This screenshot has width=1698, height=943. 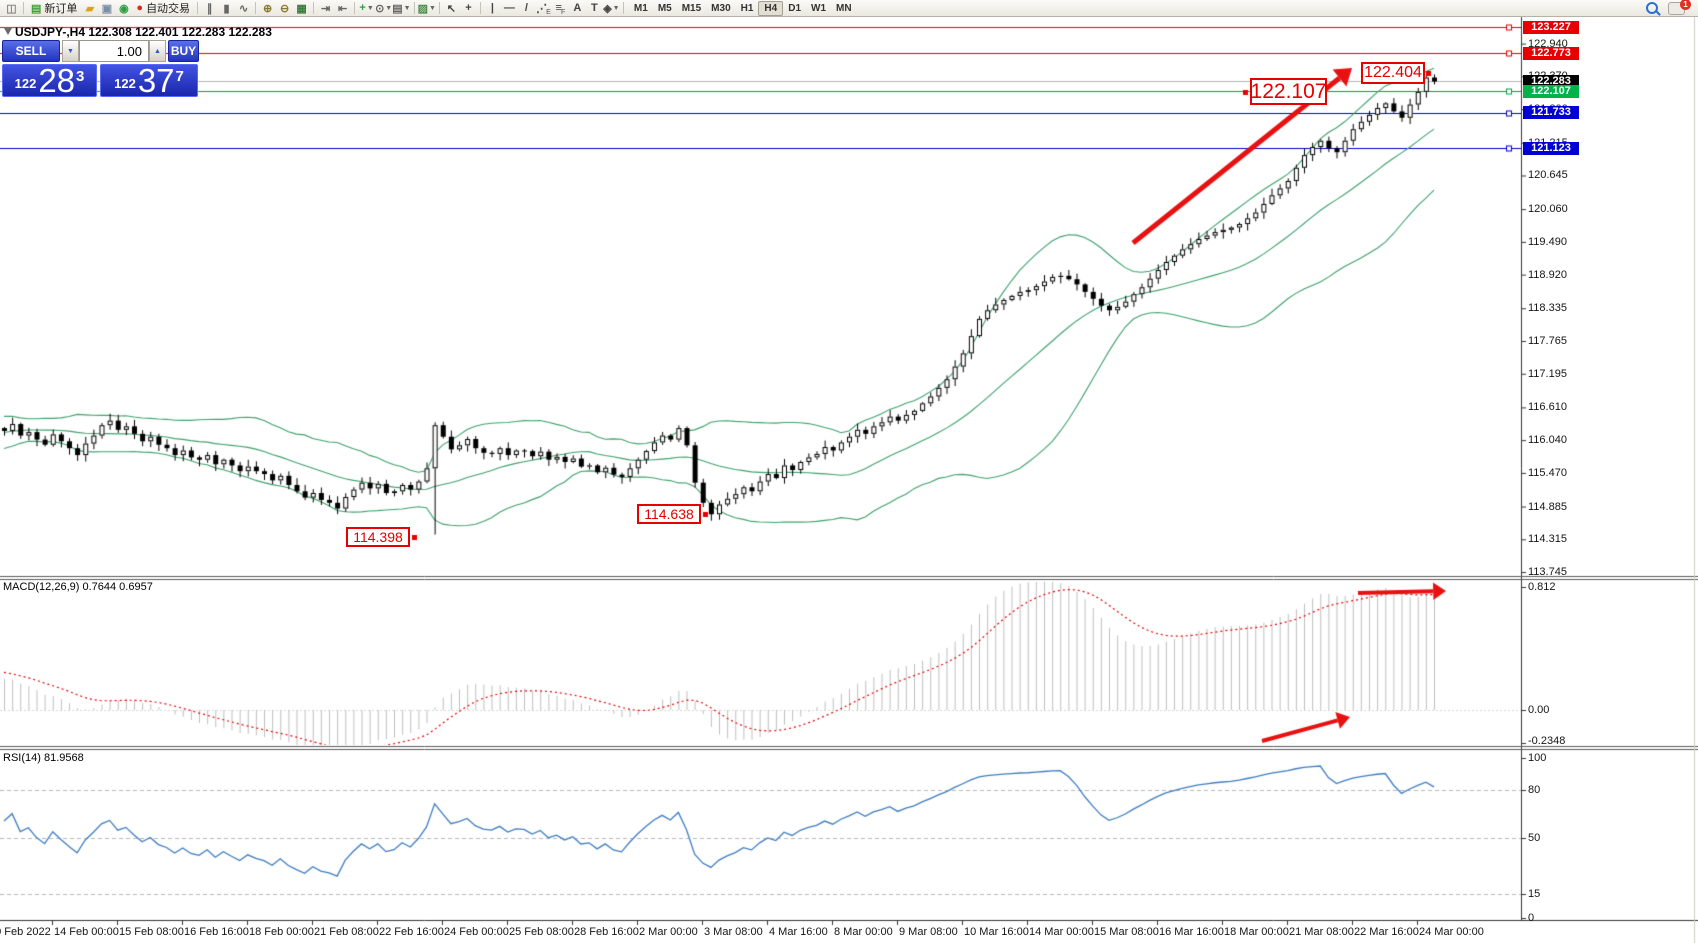 What do you see at coordinates (1534, 838) in the screenshot?
I see `rsi-tick: 50` at bounding box center [1534, 838].